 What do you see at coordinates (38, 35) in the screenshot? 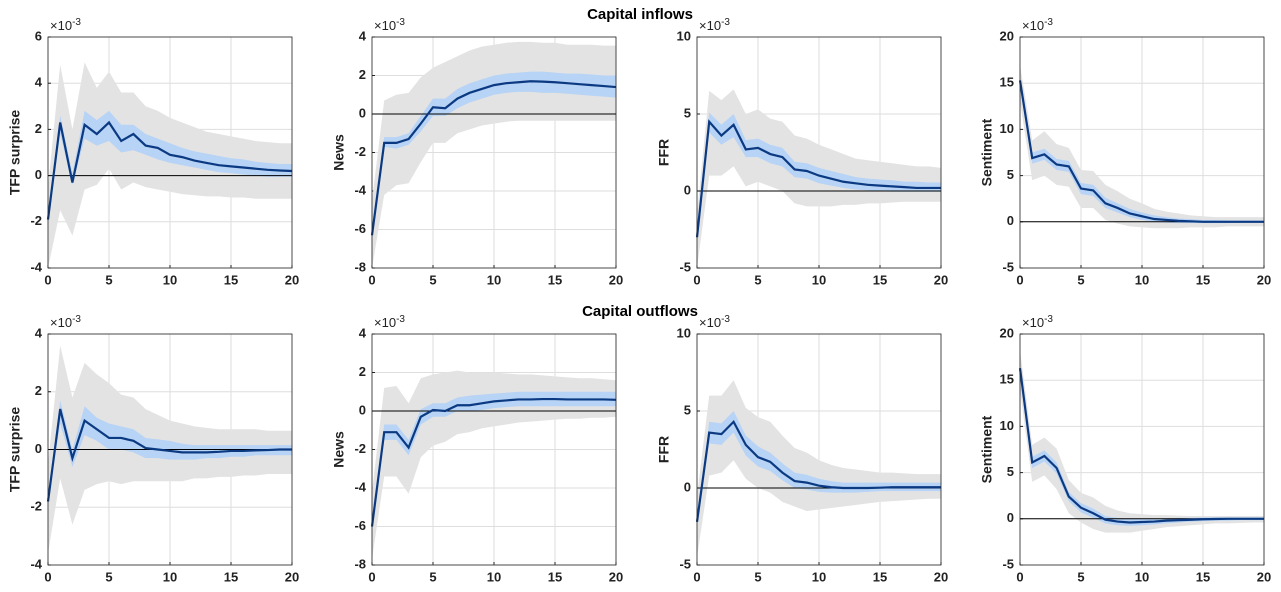
I see `y-tick-label: 6` at bounding box center [38, 35].